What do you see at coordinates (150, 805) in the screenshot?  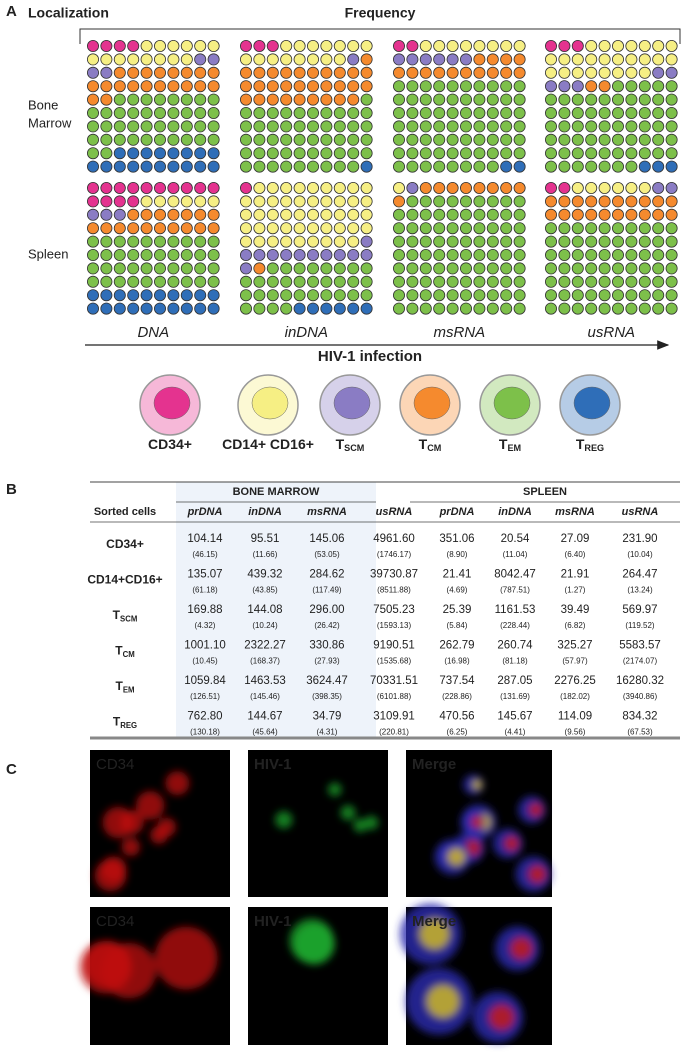 I see `blob` at bounding box center [150, 805].